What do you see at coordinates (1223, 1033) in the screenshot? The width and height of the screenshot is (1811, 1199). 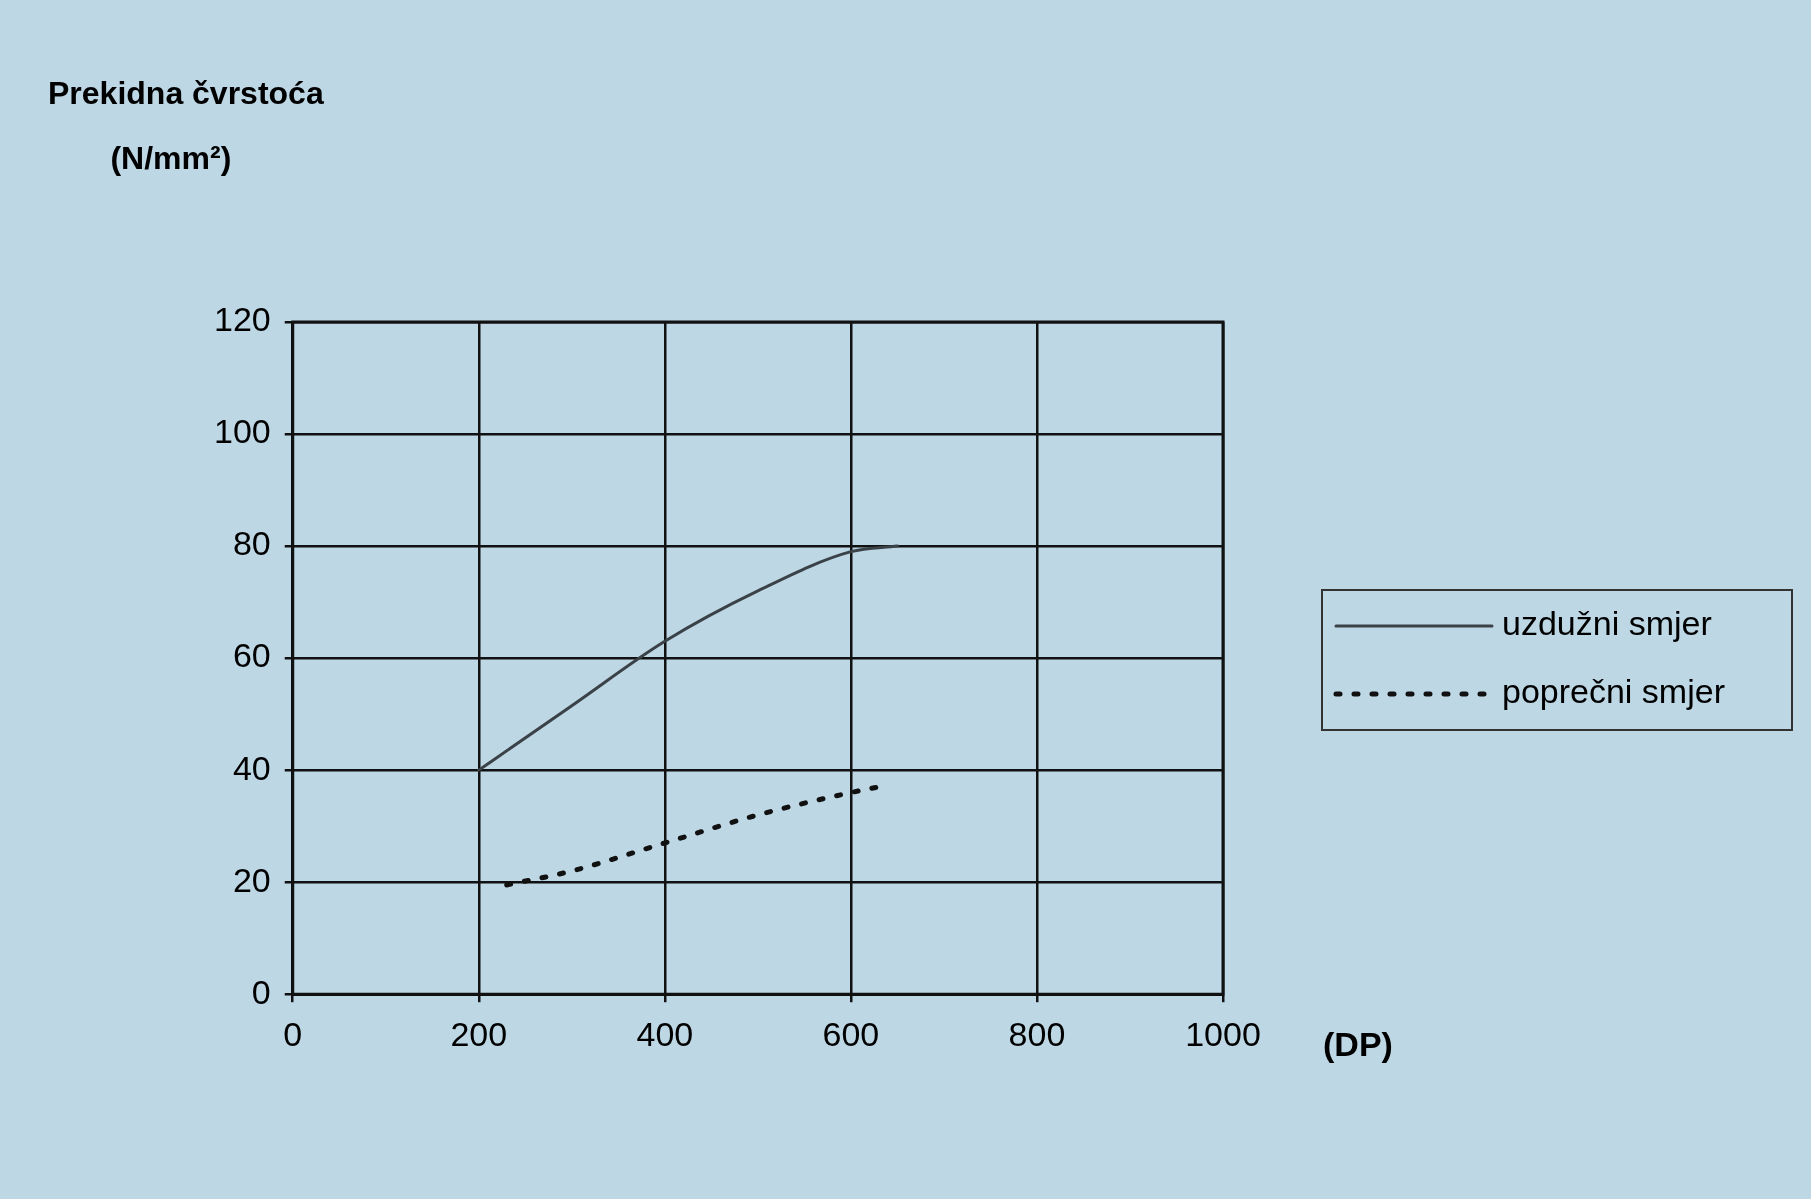 I see `x-tick-label: 1000` at bounding box center [1223, 1033].